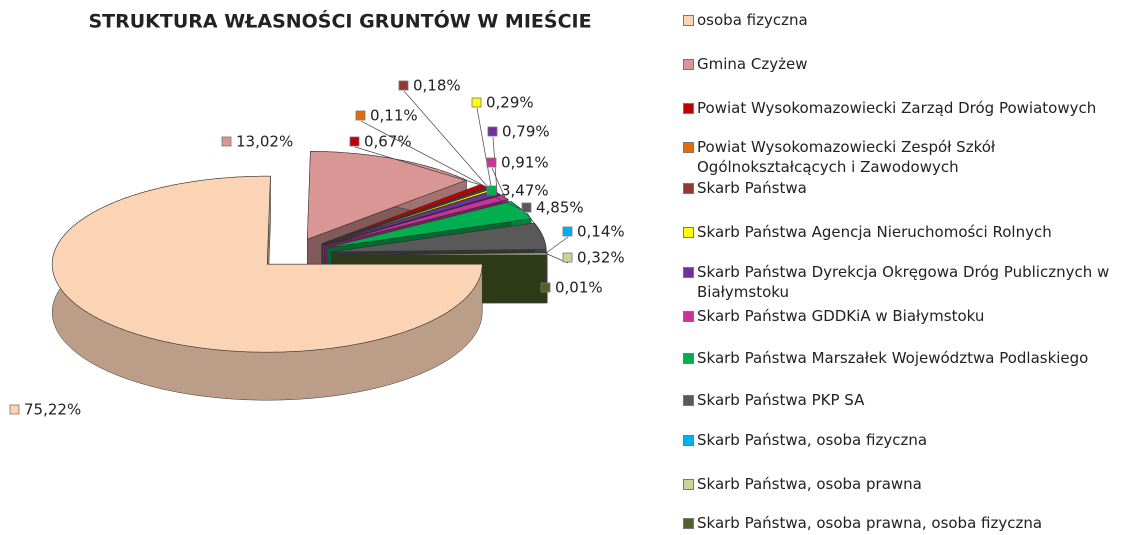 The width and height of the screenshot is (1145, 535). What do you see at coordinates (913, 188) in the screenshot?
I see `legend-item: Skarb Państwa` at bounding box center [913, 188].